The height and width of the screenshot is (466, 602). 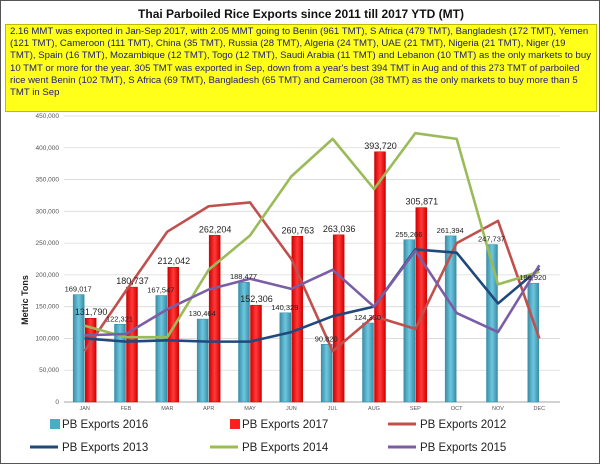 What do you see at coordinates (215, 229) in the screenshot?
I see `data-label-2017: 262,204` at bounding box center [215, 229].